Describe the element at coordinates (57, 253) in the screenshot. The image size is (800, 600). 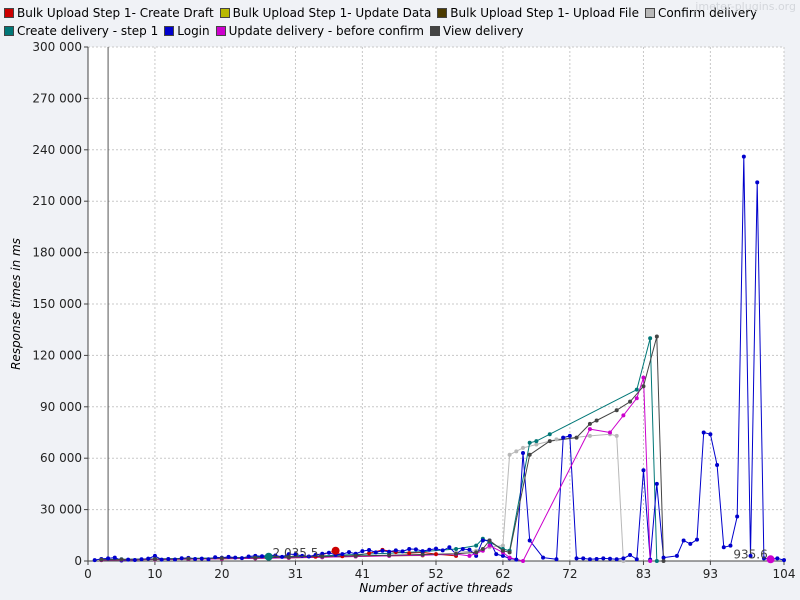
I see `y-tick-label: 180 000` at that location.